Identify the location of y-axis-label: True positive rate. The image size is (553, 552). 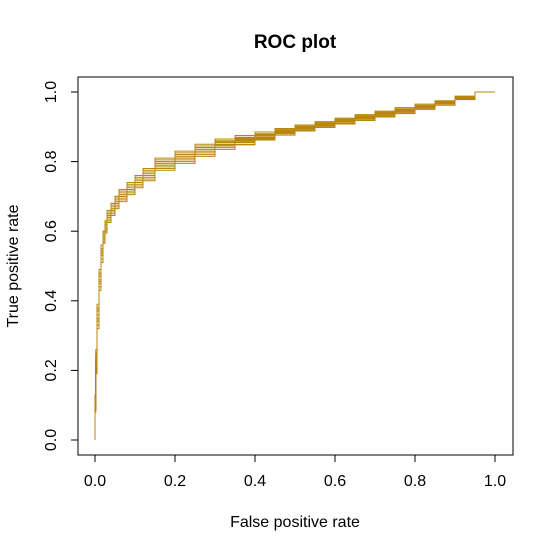
(13, 265).